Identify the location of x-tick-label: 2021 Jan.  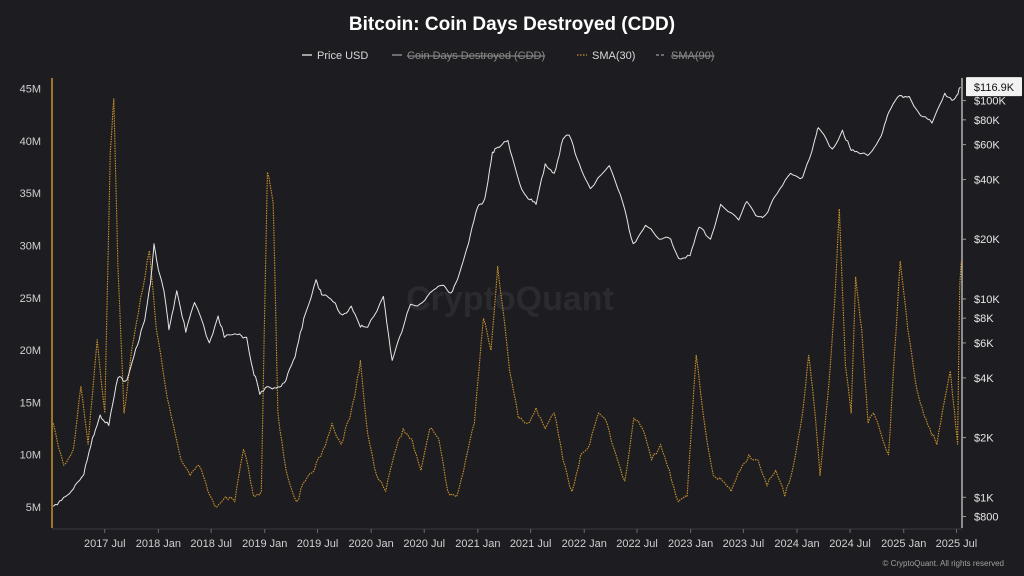
(477, 544).